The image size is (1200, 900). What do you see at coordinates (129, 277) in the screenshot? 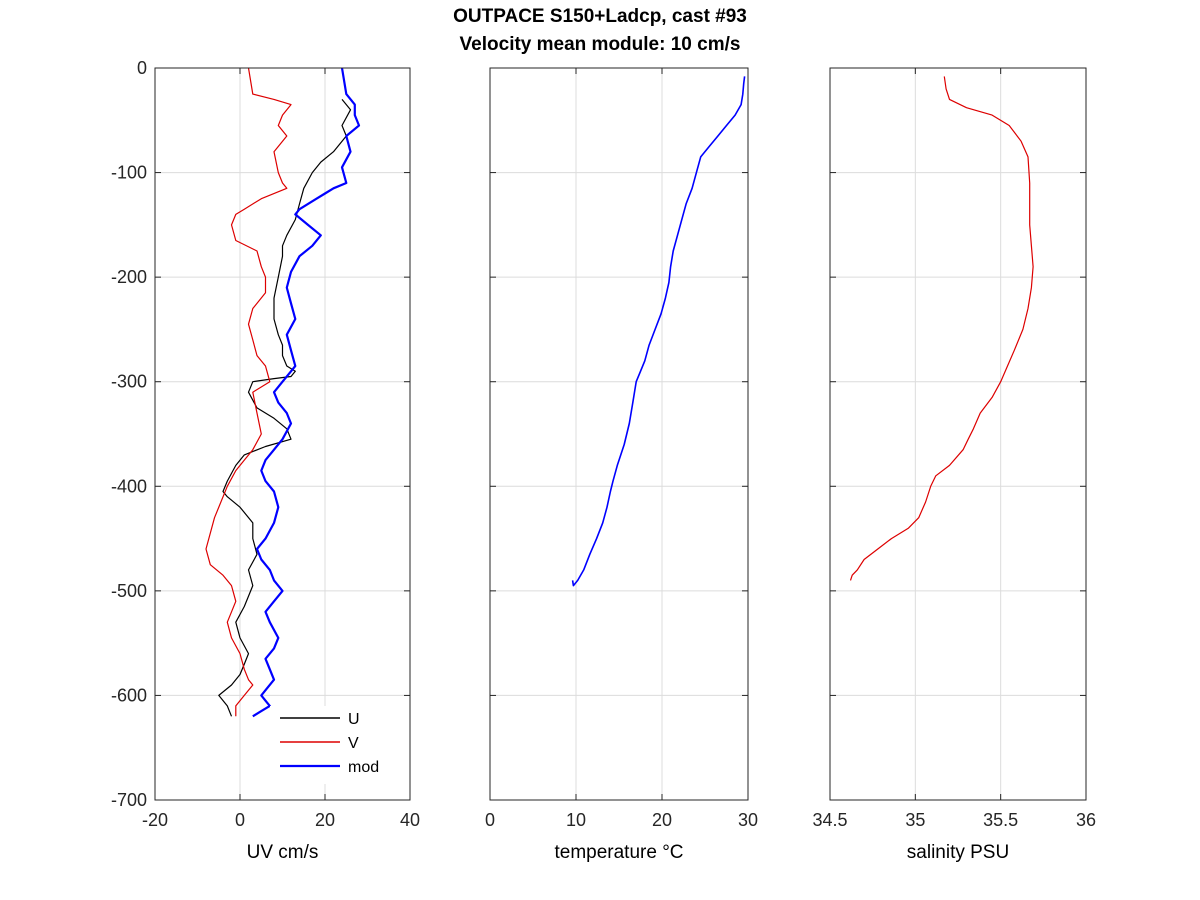
I see `y-tick-label: -200` at bounding box center [129, 277].